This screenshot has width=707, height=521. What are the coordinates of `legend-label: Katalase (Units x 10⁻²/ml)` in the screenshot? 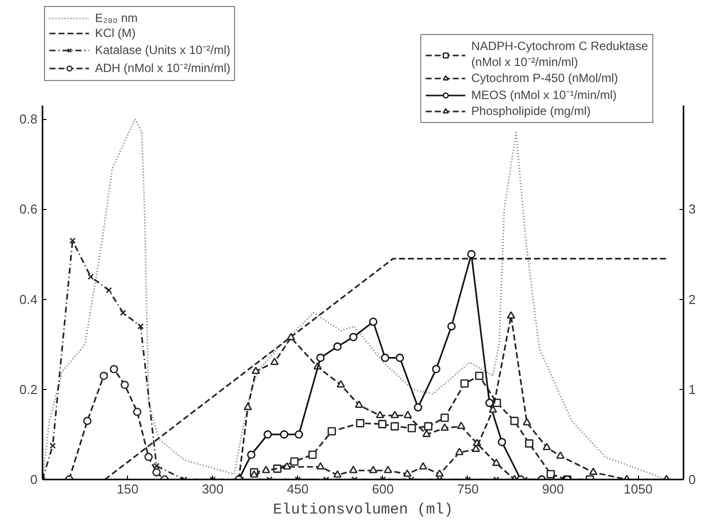 It's located at (162, 50).